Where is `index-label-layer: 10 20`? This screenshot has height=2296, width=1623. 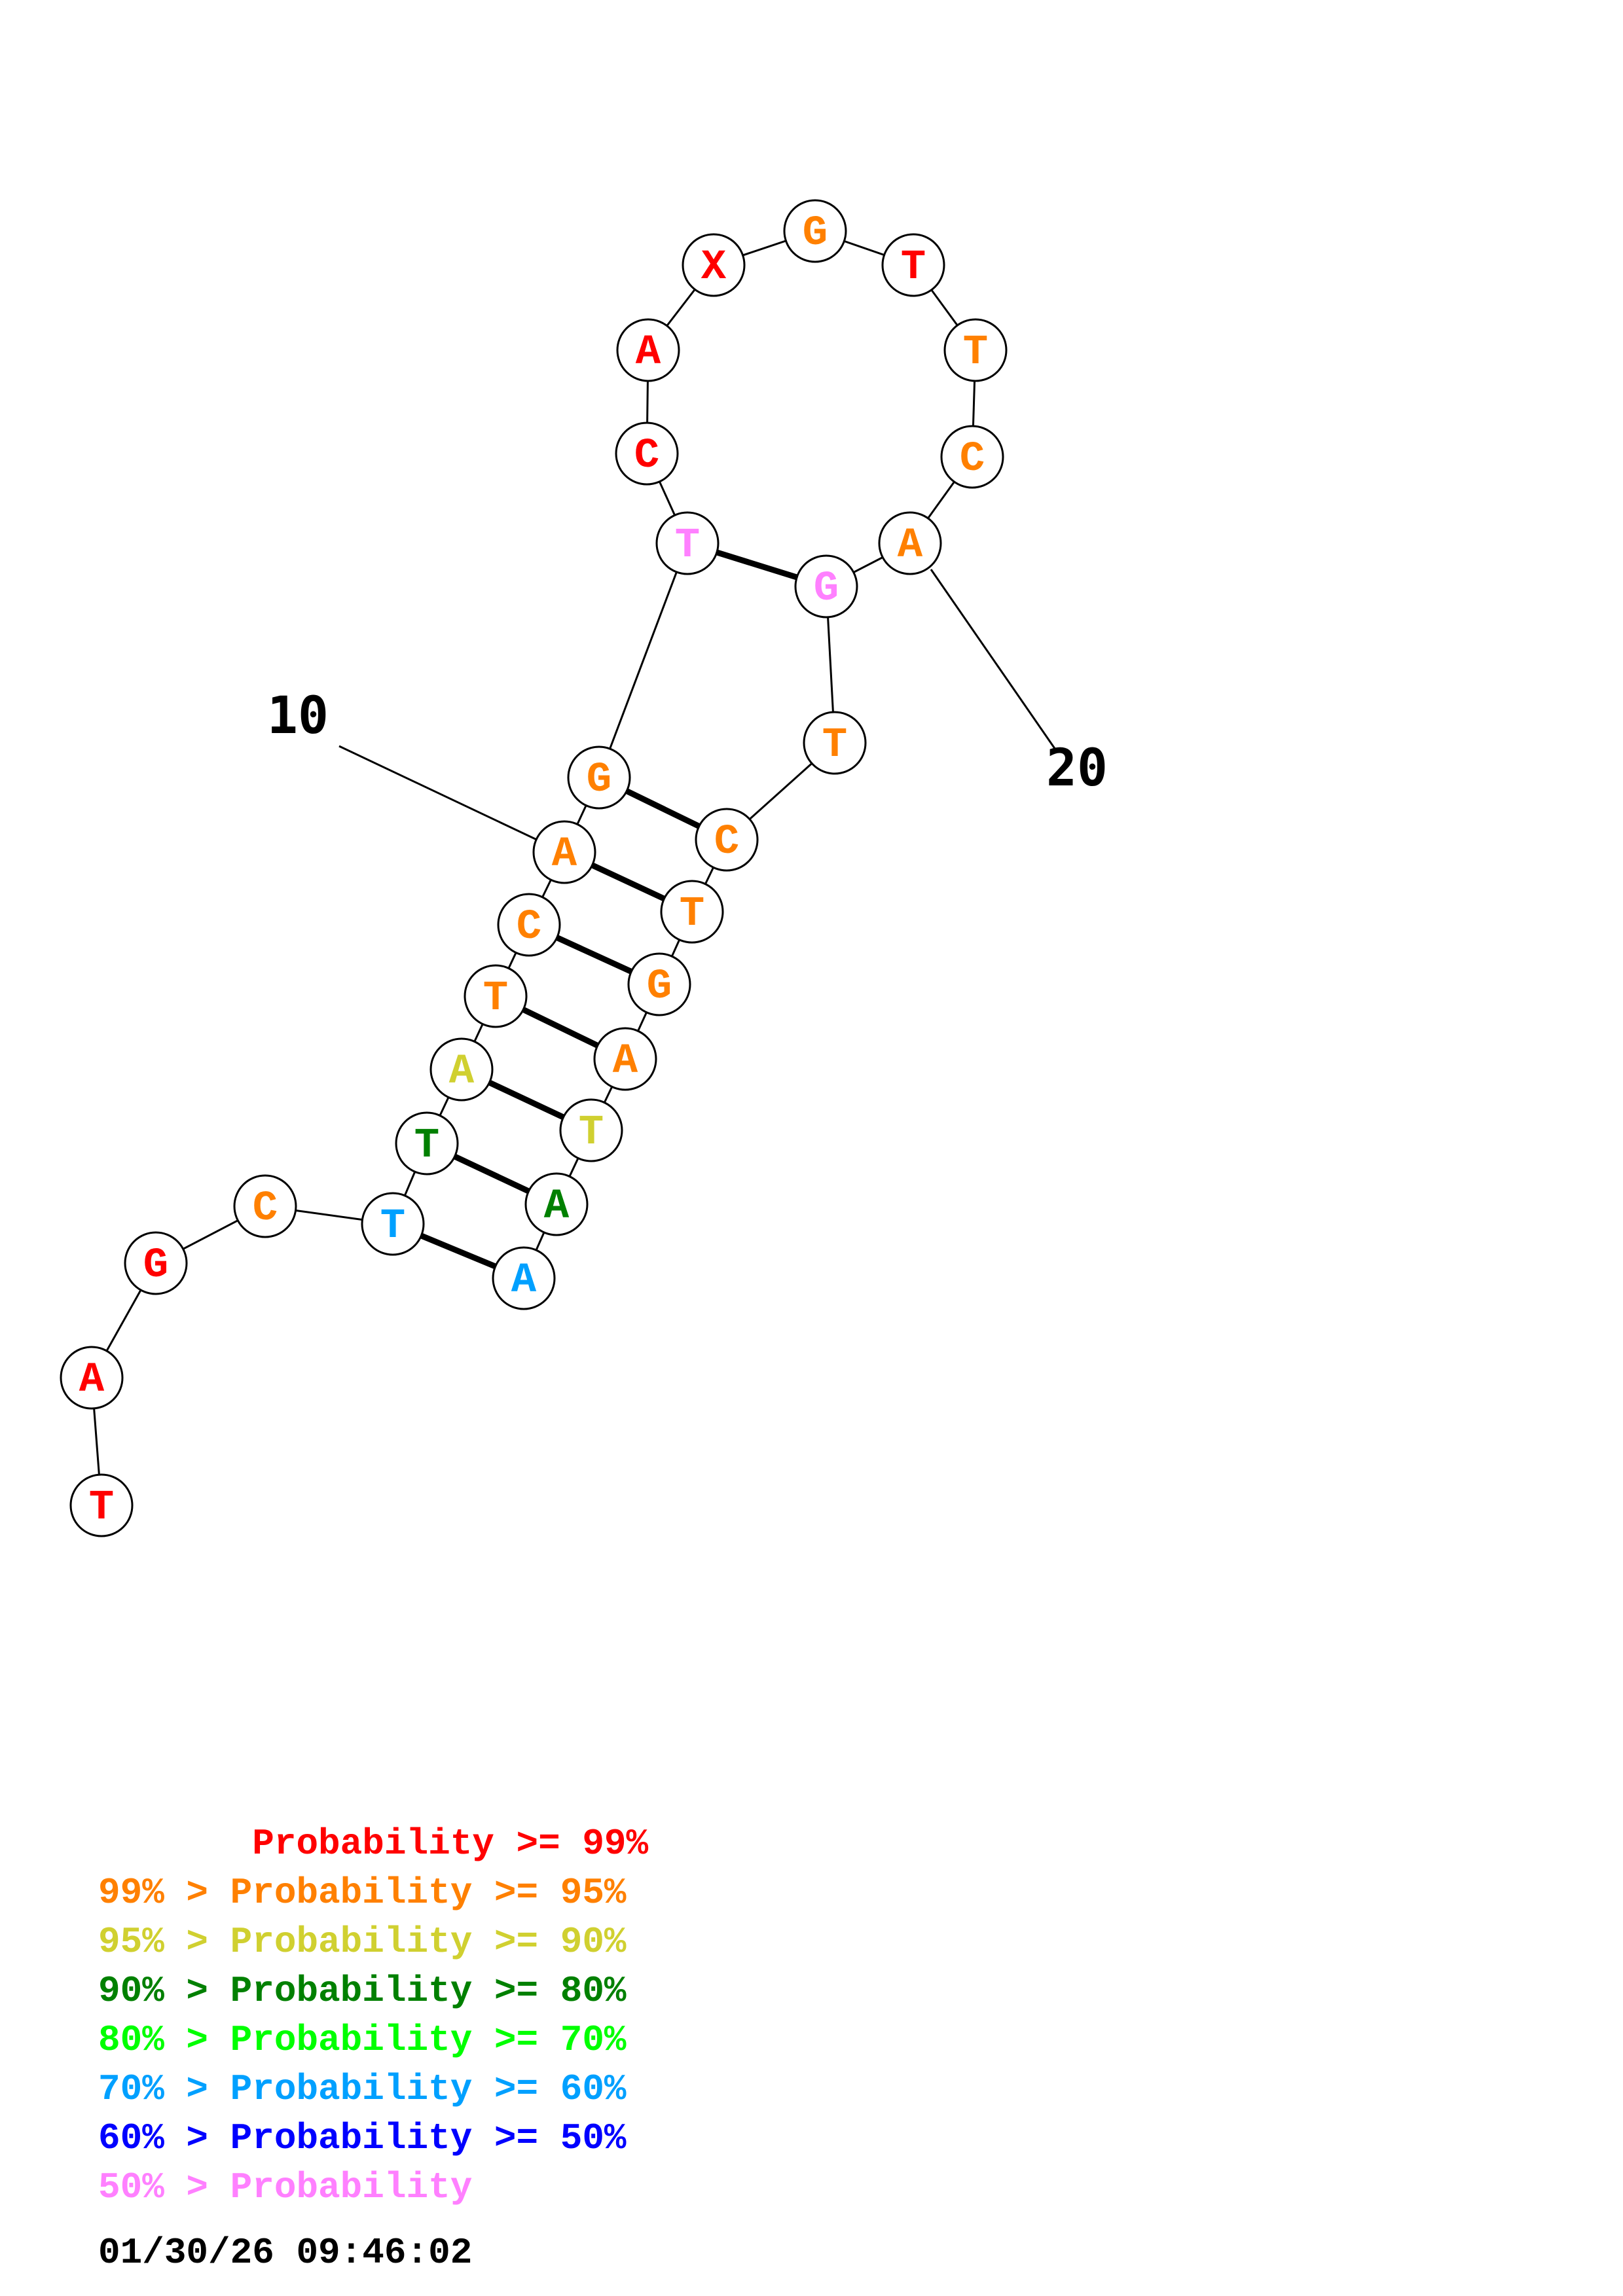 index-label-layer: 10 20 is located at coordinates (687, 705).